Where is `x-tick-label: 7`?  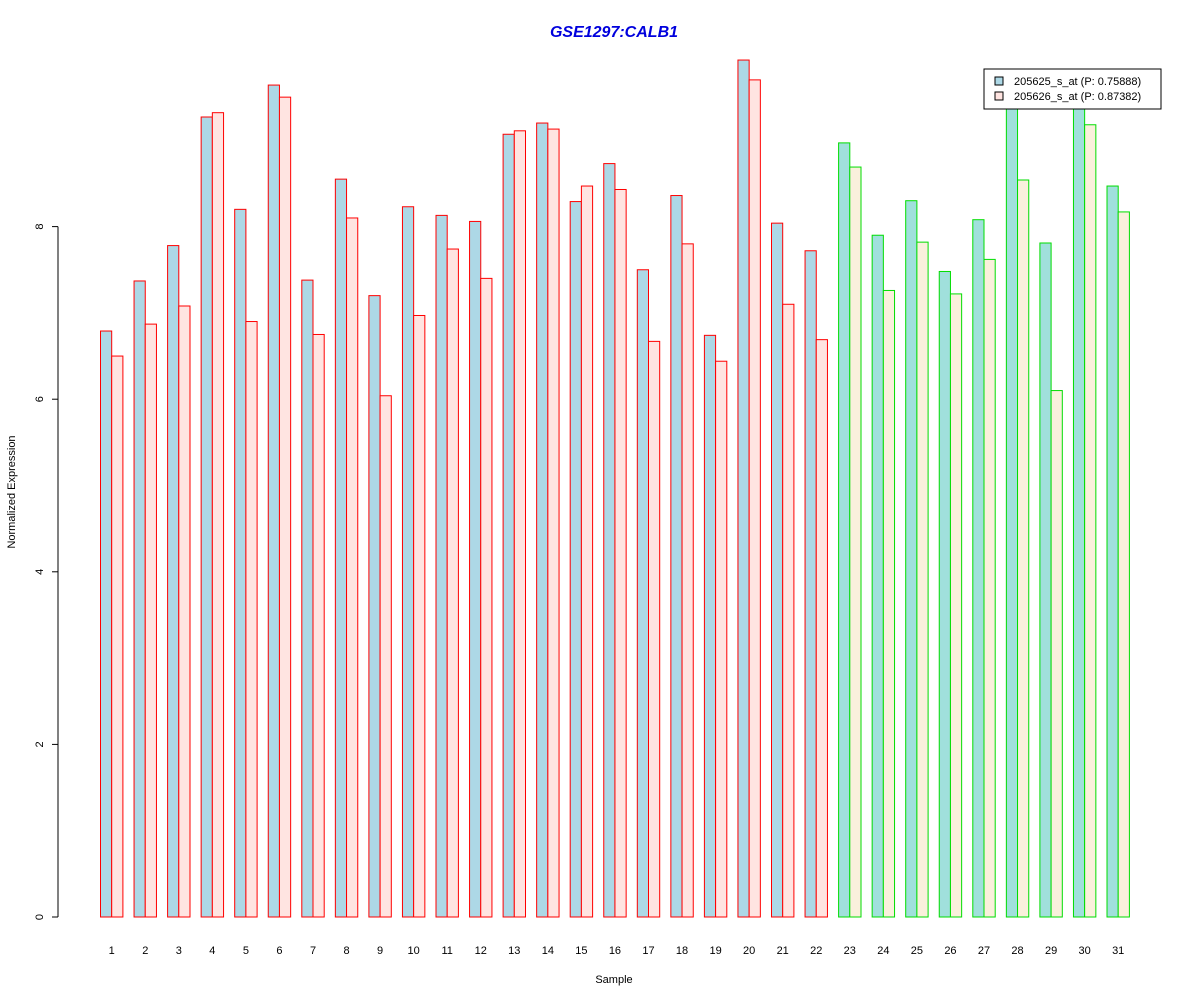
x-tick-label: 7 is located at coordinates (313, 951).